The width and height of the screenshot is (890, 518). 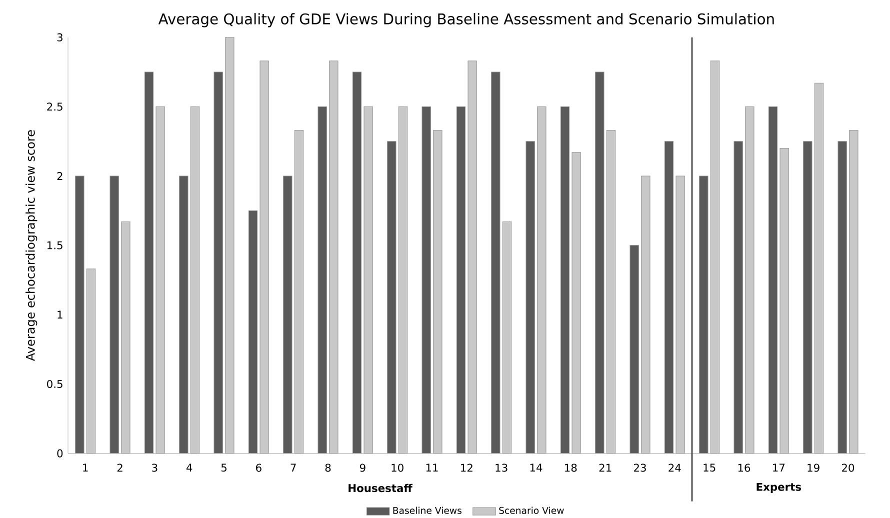 I want to click on y-tick-label: 2, so click(x=59, y=176).